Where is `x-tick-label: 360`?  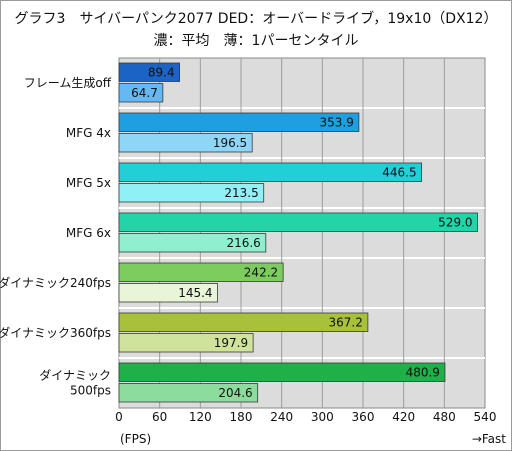
x-tick-label: 360 is located at coordinates (363, 417).